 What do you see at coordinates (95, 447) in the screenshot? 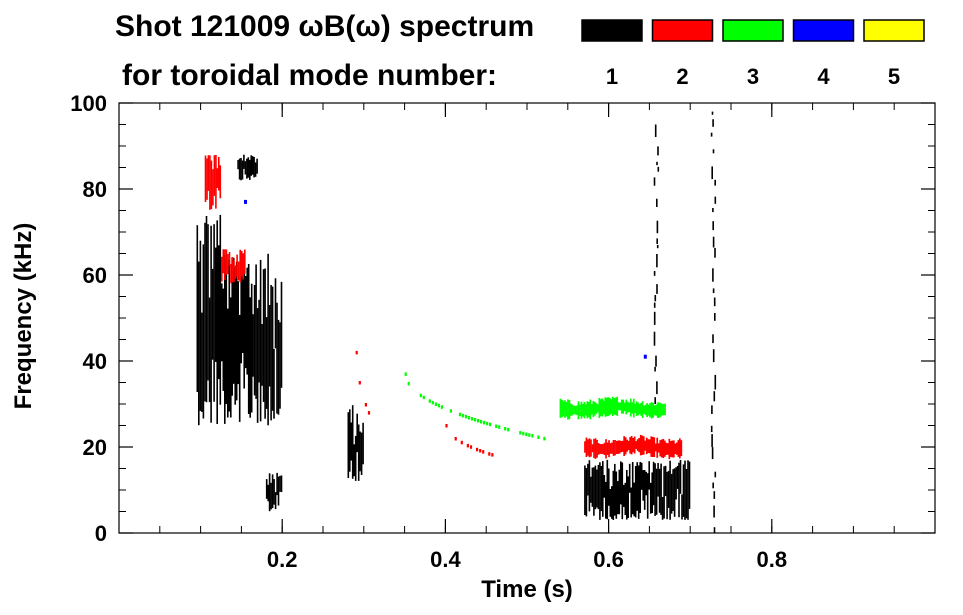
I see `y-tick-label-20: 20` at bounding box center [95, 447].